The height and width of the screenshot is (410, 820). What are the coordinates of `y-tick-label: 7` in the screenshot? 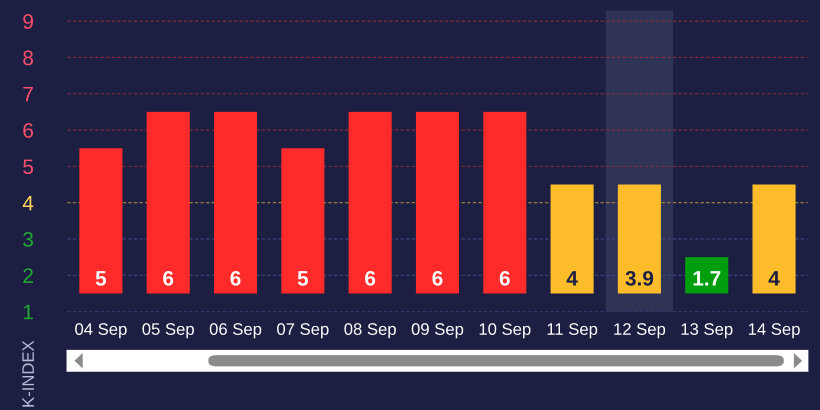 It's located at (28, 94).